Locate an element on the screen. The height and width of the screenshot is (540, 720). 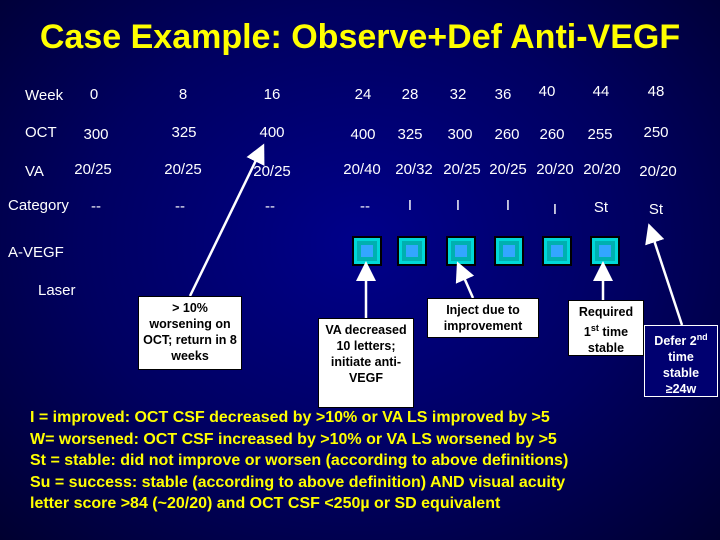
slide-title: Case Example: Observe+Def Anti-VEGF is located at coordinates (360, 37).